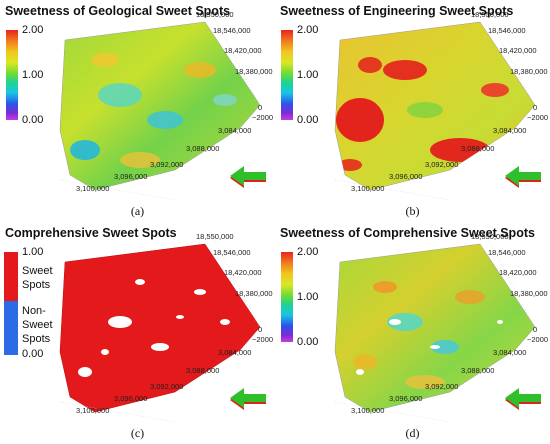 This screenshot has height=444, width=550. I want to click on panel-caption: (d), so click(412, 433).